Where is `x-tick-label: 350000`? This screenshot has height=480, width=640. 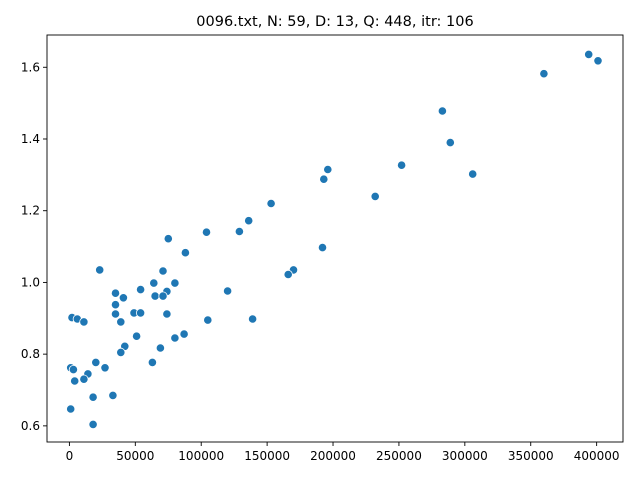
x-tick-label: 350000 is located at coordinates (531, 456).